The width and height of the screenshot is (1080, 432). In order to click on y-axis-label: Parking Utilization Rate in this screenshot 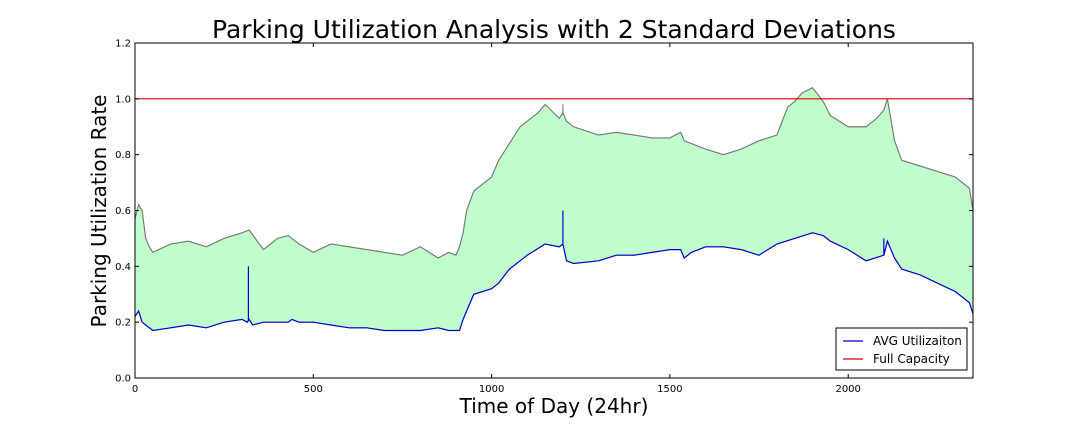, I will do `click(99, 211)`.